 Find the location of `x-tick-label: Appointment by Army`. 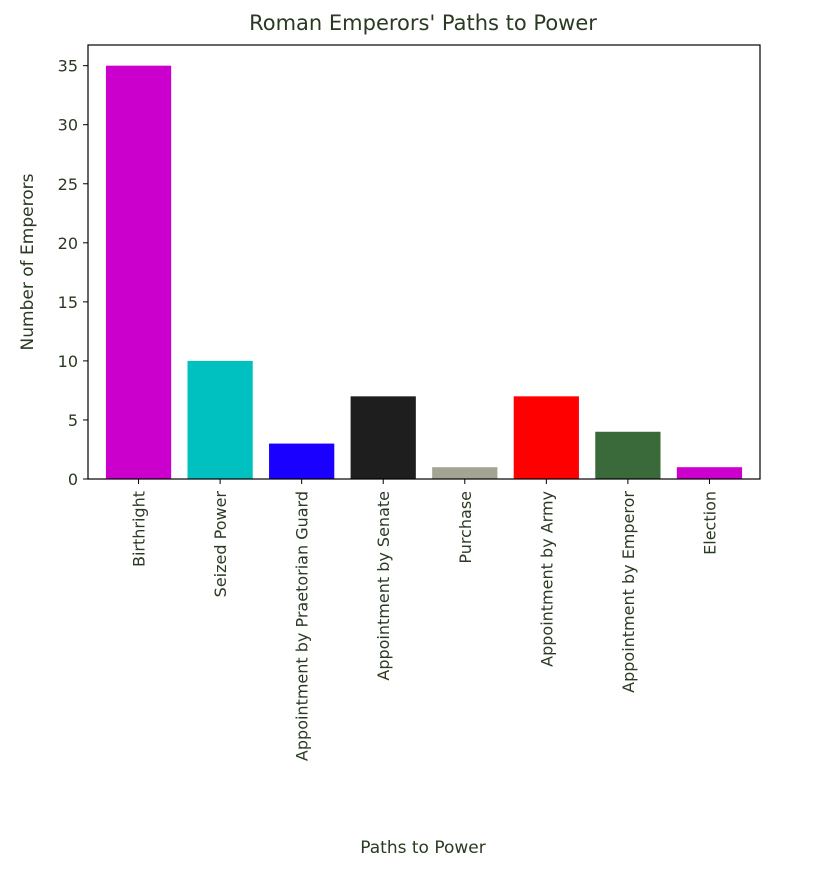

x-tick-label: Appointment by Army is located at coordinates (546, 579).